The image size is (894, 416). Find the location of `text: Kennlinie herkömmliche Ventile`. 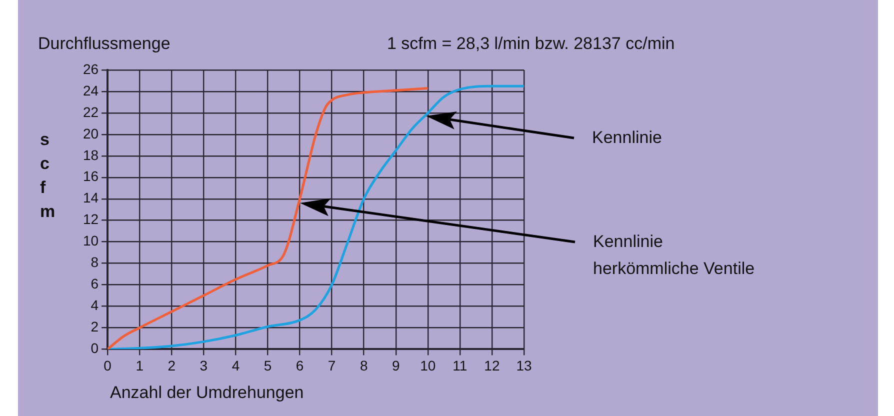

text: Kennlinie herkömmliche Ventile is located at coordinates (674, 255).